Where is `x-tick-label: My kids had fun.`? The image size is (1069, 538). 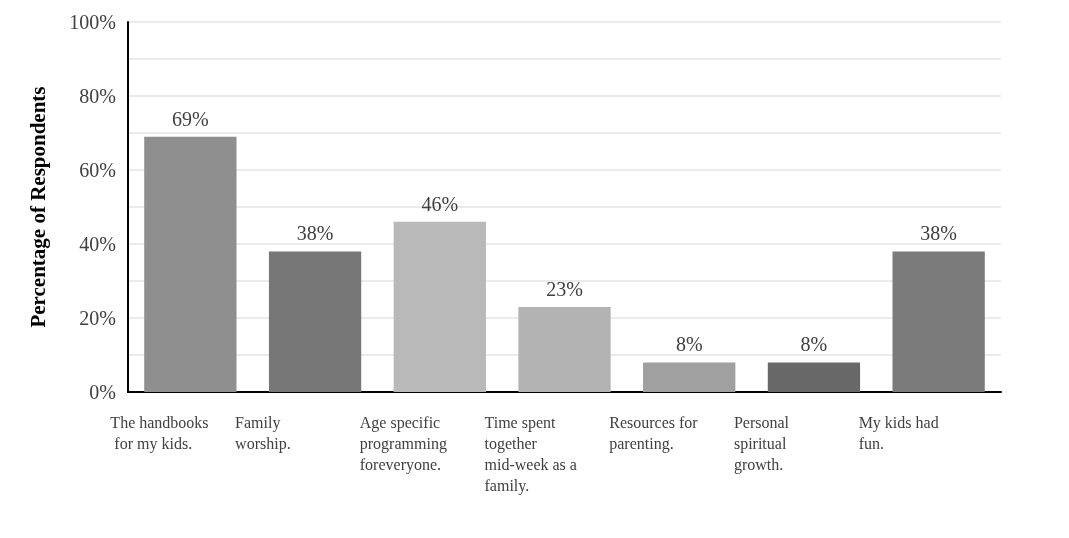
x-tick-label: My kids had fun. is located at coordinates (900, 433).